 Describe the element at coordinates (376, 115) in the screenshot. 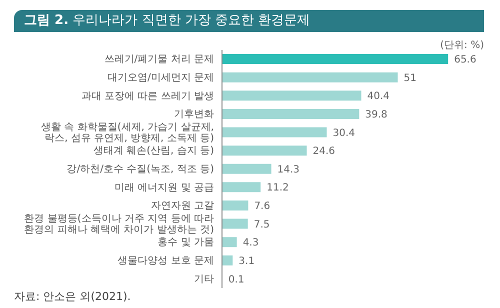

I see `data-label: 39.8` at that location.